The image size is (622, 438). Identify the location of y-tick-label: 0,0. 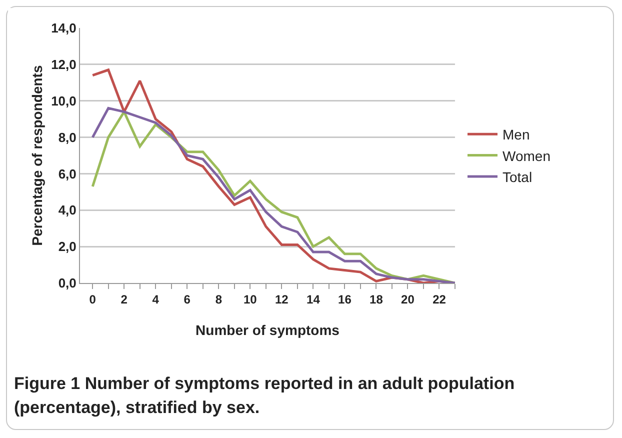
(67, 283).